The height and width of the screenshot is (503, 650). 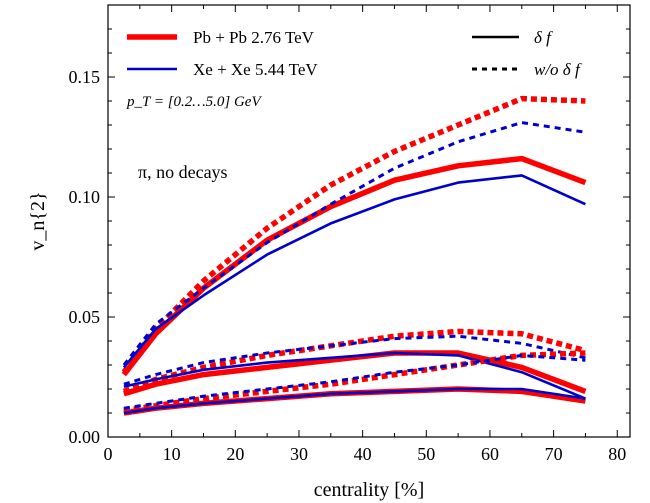 What do you see at coordinates (38, 220) in the screenshot?
I see `y-axis-title: v_n{2}` at bounding box center [38, 220].